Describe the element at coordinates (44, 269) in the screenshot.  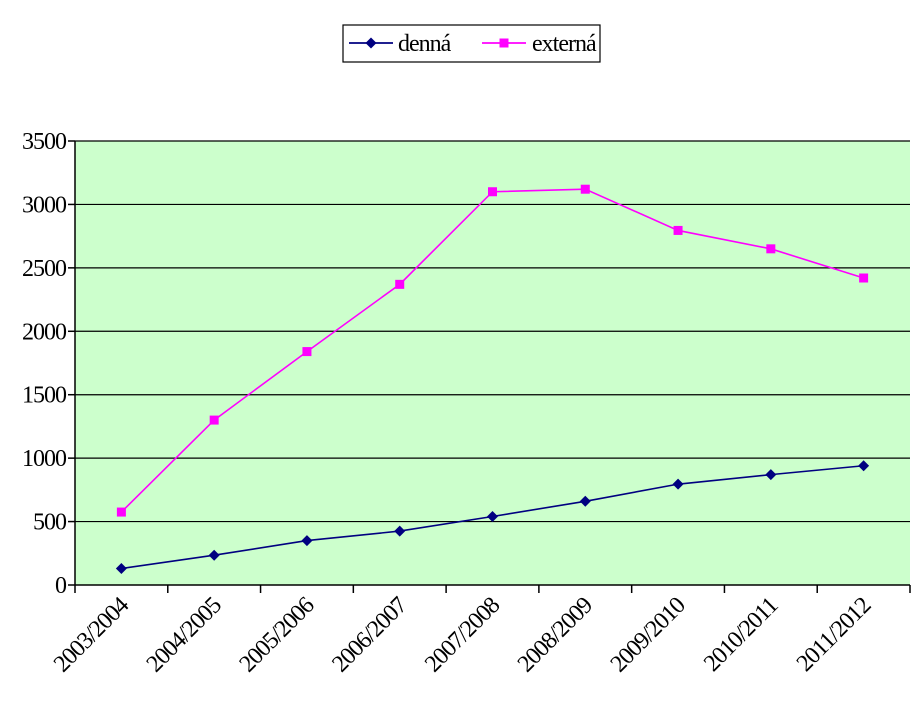
I see `y-tick-label: 2500` at that location.